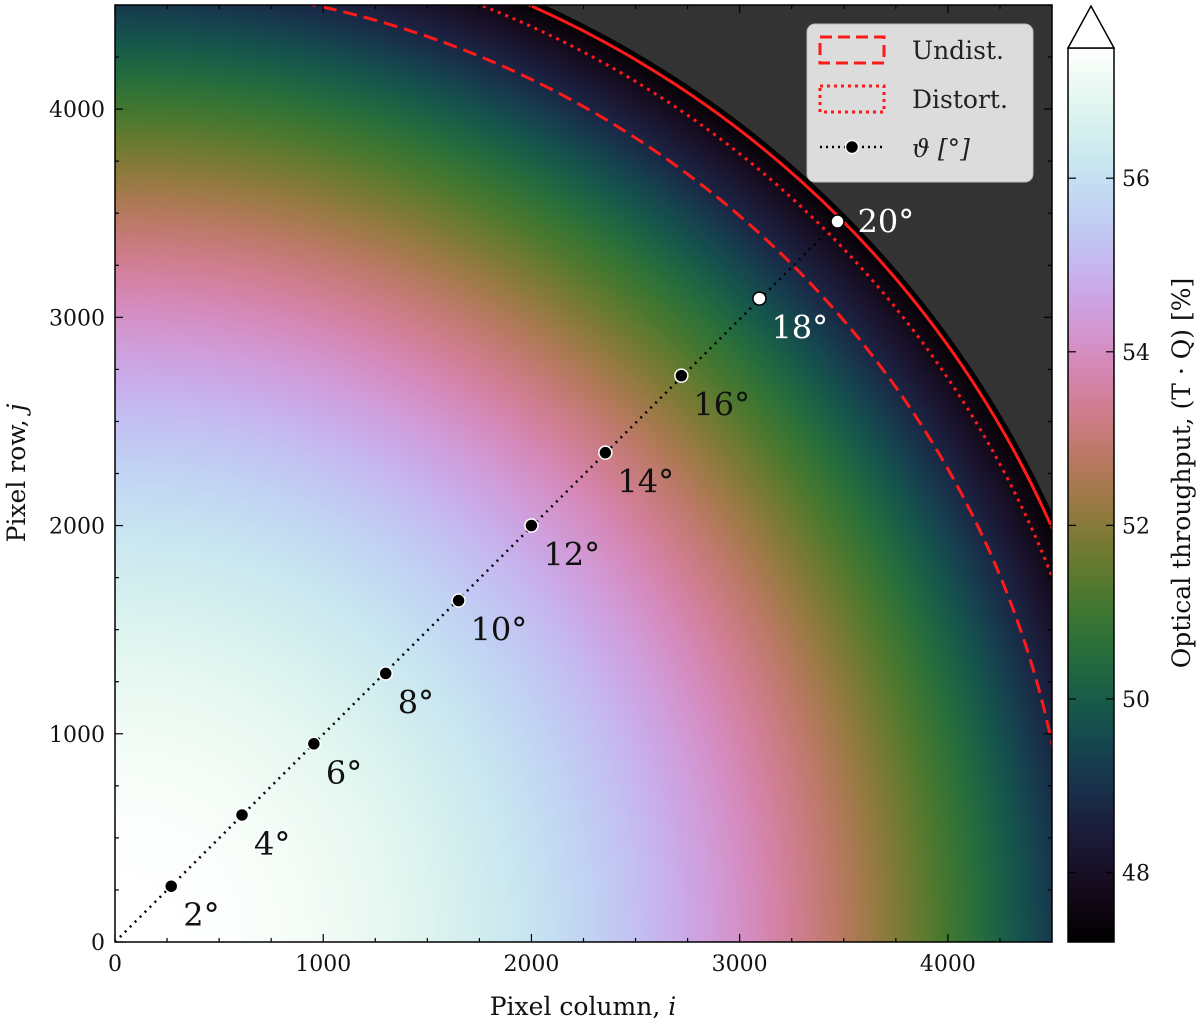 The width and height of the screenshot is (1200, 1025). Describe the element at coordinates (941, 148) in the screenshot. I see `legend-label-angle: ϑ [°]` at that location.